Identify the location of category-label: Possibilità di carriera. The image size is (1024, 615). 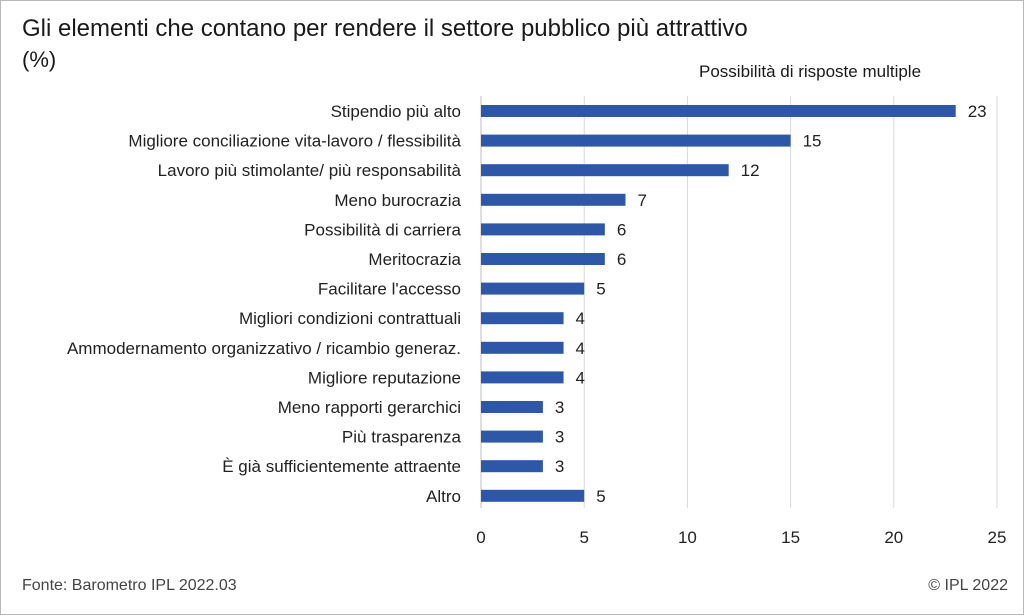
(382, 229).